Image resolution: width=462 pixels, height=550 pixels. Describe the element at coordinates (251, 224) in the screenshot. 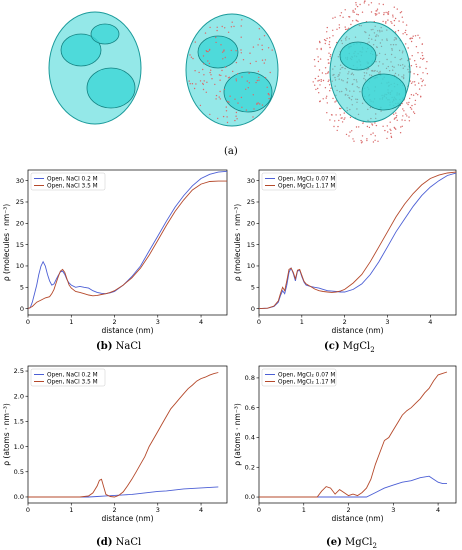

I see `y-tick-label: 20` at that location.